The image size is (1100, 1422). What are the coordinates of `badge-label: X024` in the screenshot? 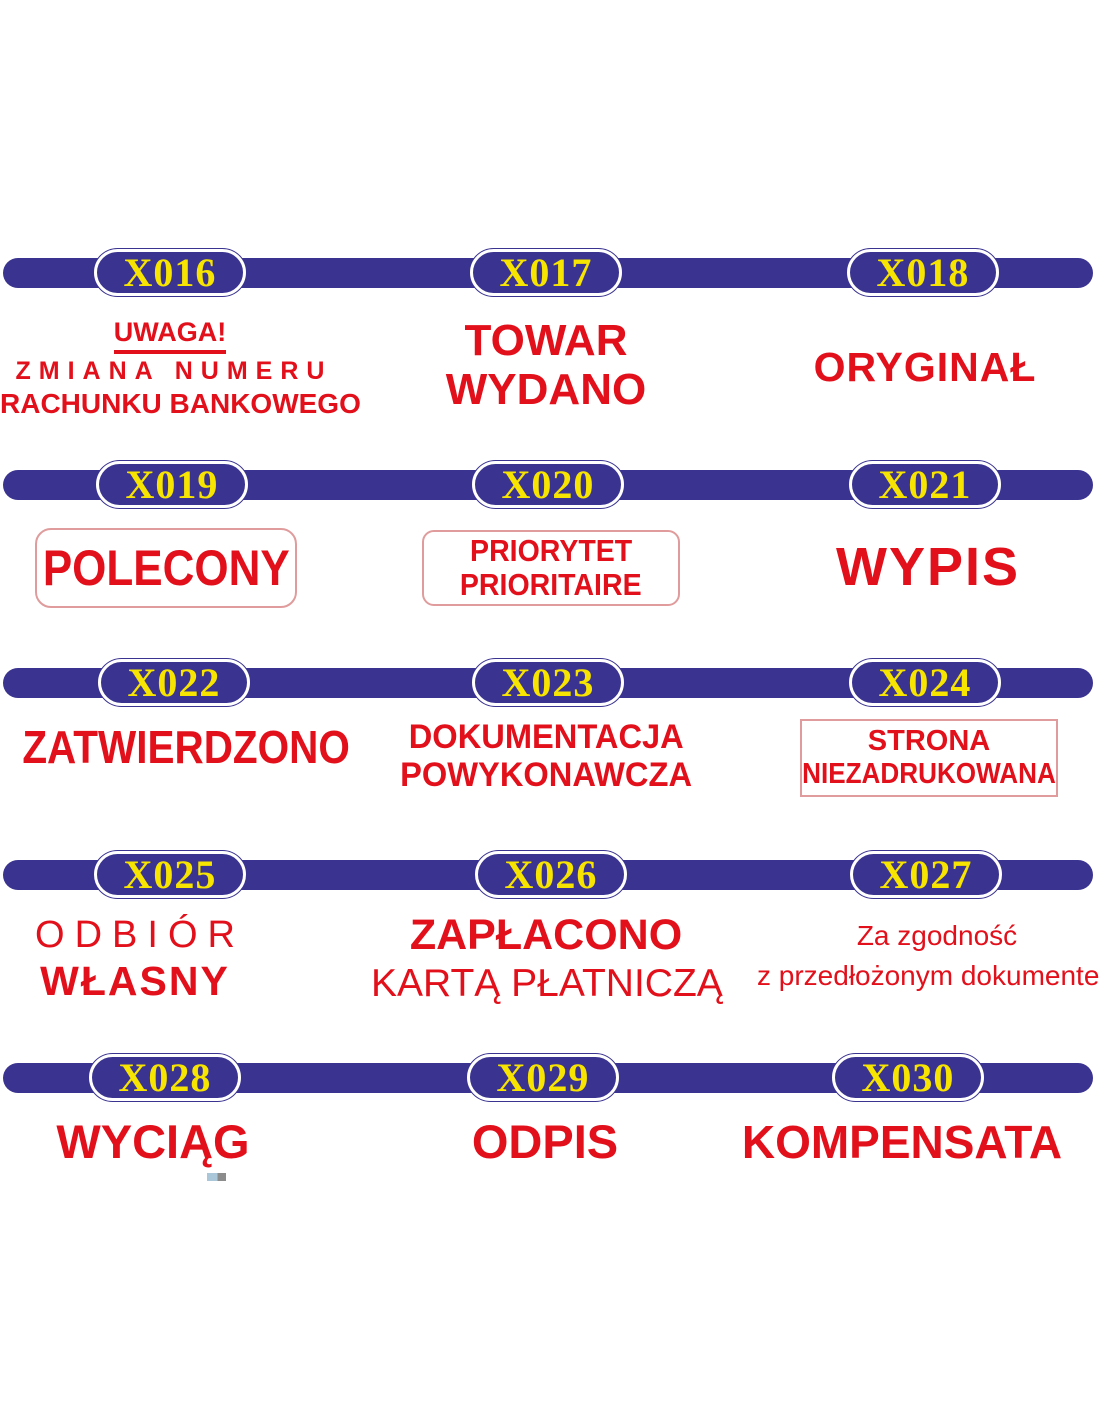 It's located at (925, 682).